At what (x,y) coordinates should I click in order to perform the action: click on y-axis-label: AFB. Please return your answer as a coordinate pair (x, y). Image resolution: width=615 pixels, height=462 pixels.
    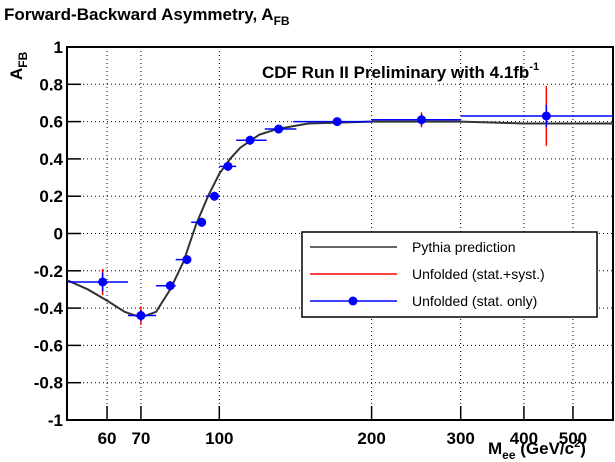
    Looking at the image, I should click on (18, 65).